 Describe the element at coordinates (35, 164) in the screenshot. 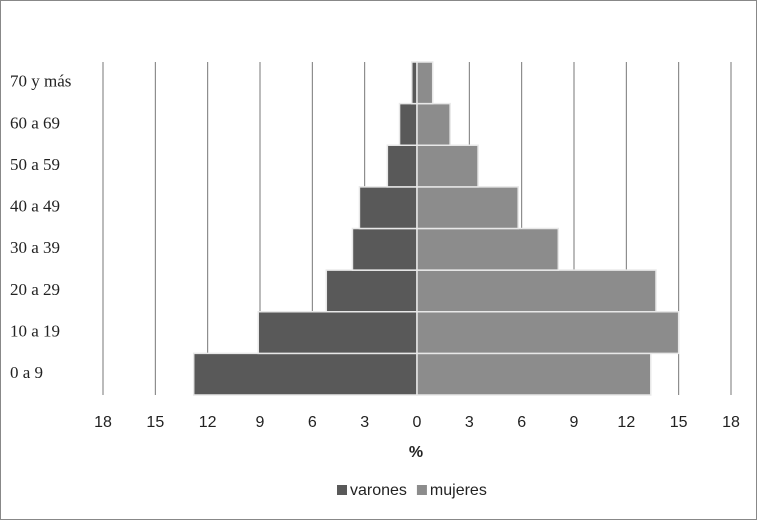

I see `y-tick-label: 50 a 59` at that location.